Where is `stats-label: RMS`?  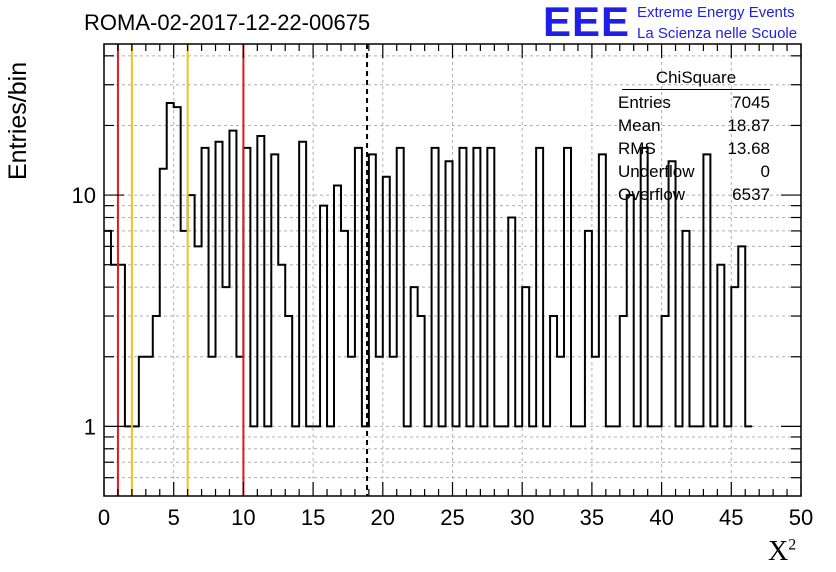 stats-label: RMS is located at coordinates (637, 148).